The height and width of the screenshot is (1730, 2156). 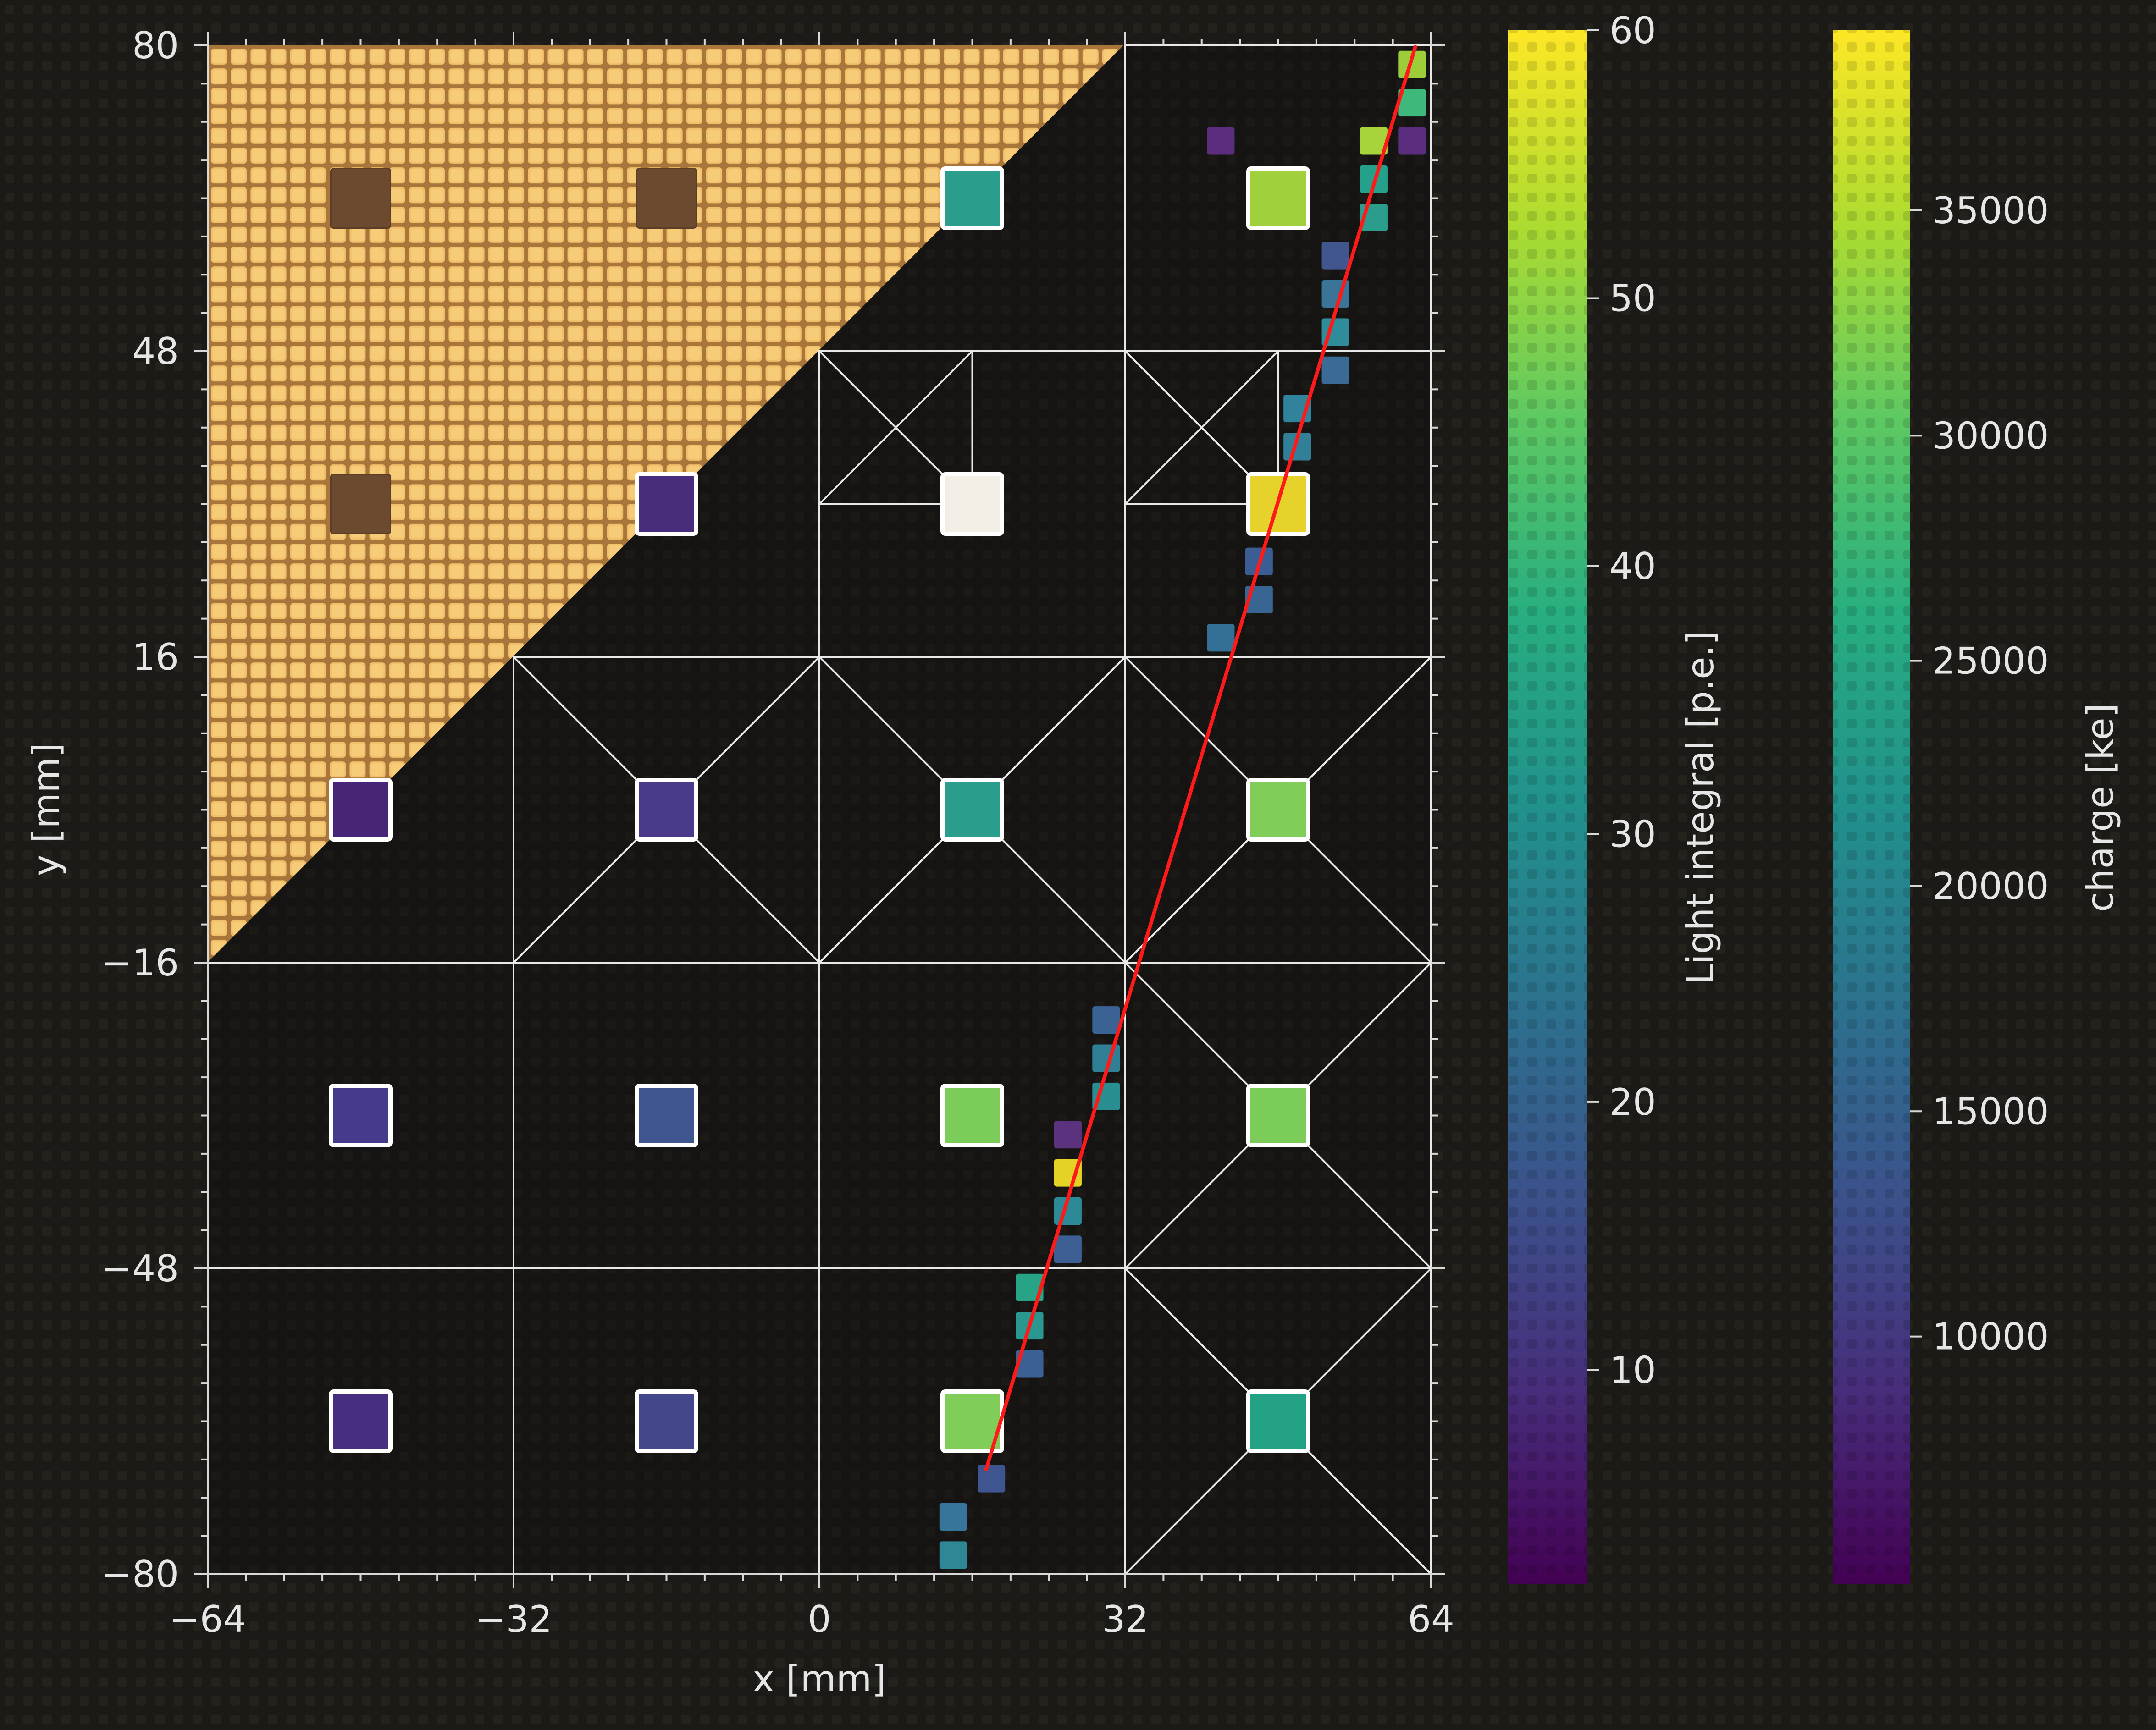 I want to click on light-colorbar-label: Light integral [p.e.], so click(x=1701, y=808).